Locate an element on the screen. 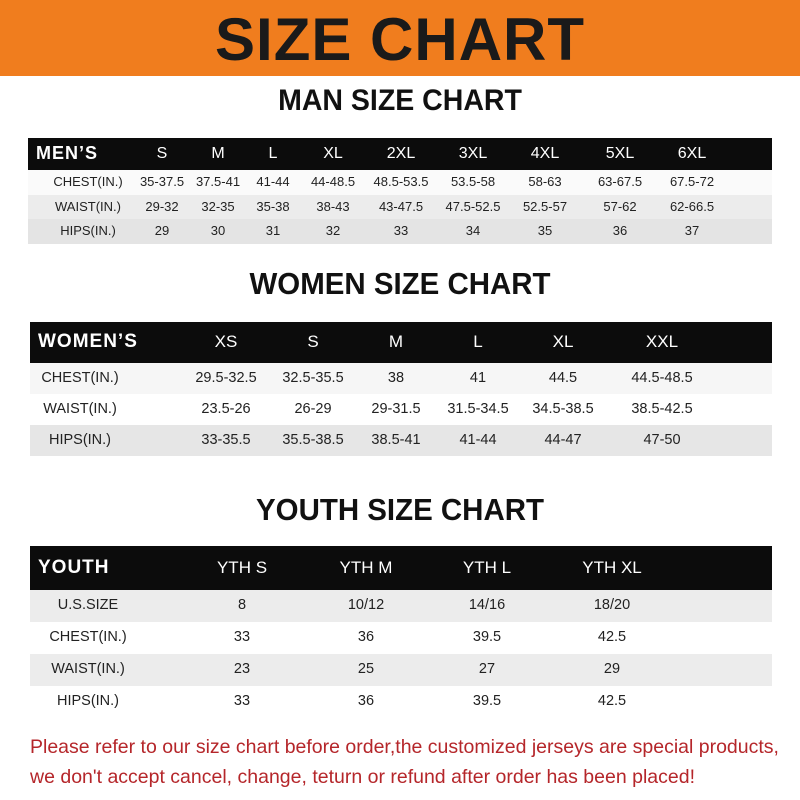  table-cell: 47-50 is located at coordinates (662, 439).